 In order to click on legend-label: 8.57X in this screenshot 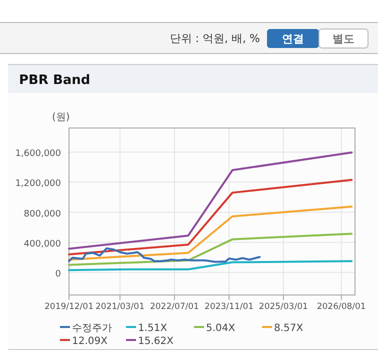, I will do `click(289, 328)`.